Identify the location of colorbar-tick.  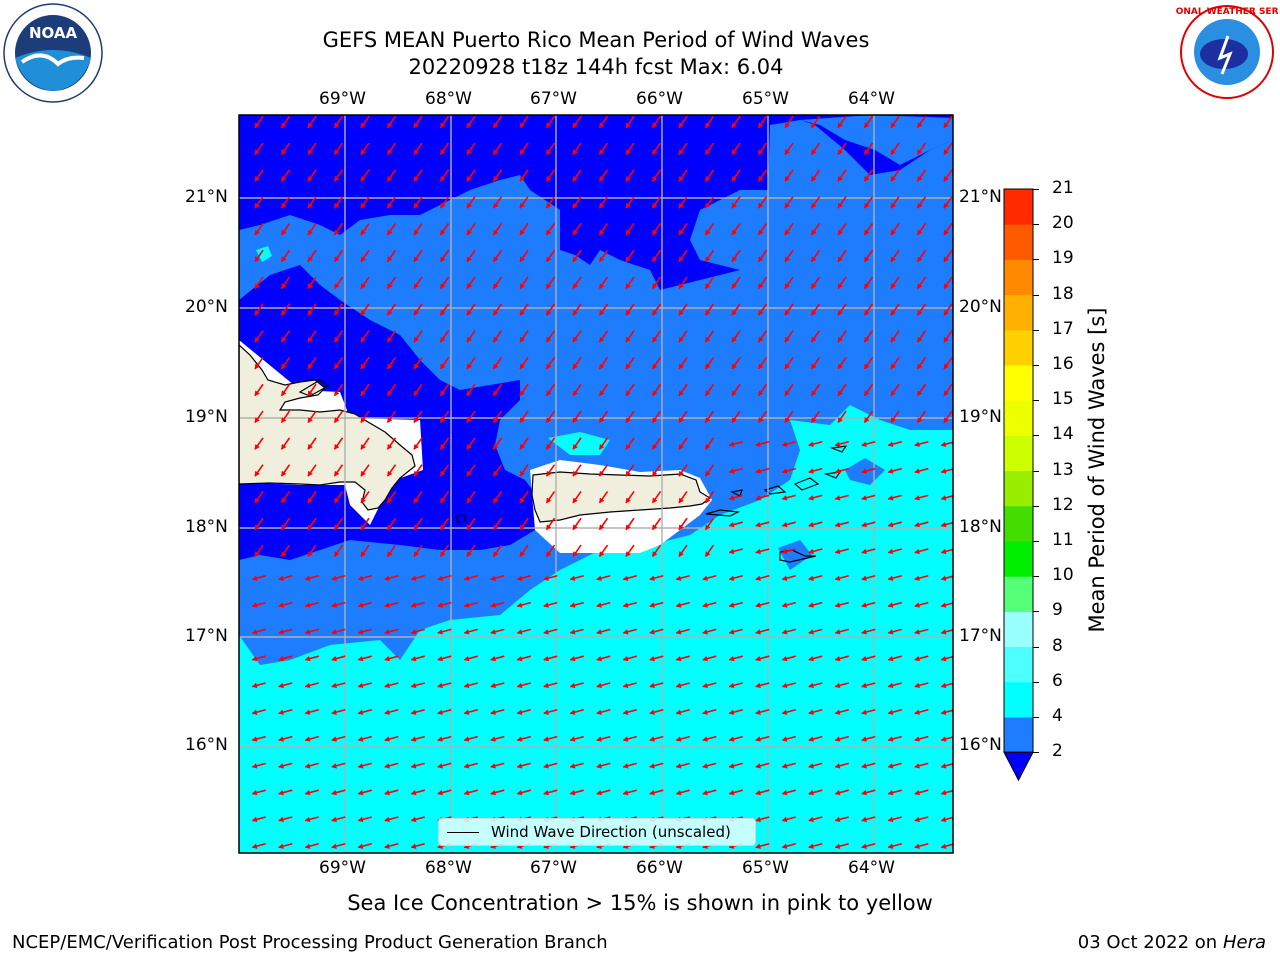
(1036, 682).